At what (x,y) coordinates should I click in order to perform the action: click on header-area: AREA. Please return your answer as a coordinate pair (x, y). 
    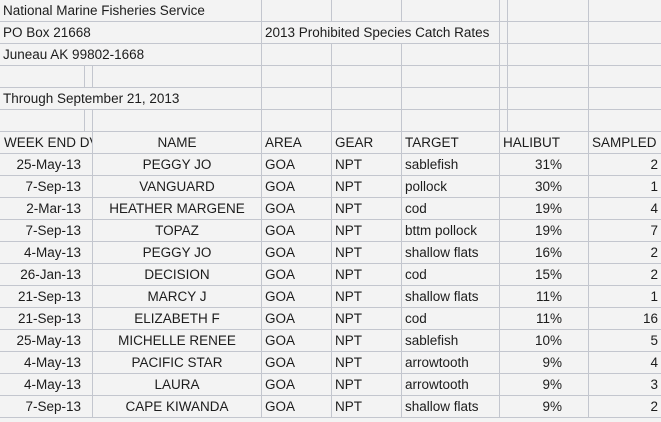
    Looking at the image, I should click on (297, 142).